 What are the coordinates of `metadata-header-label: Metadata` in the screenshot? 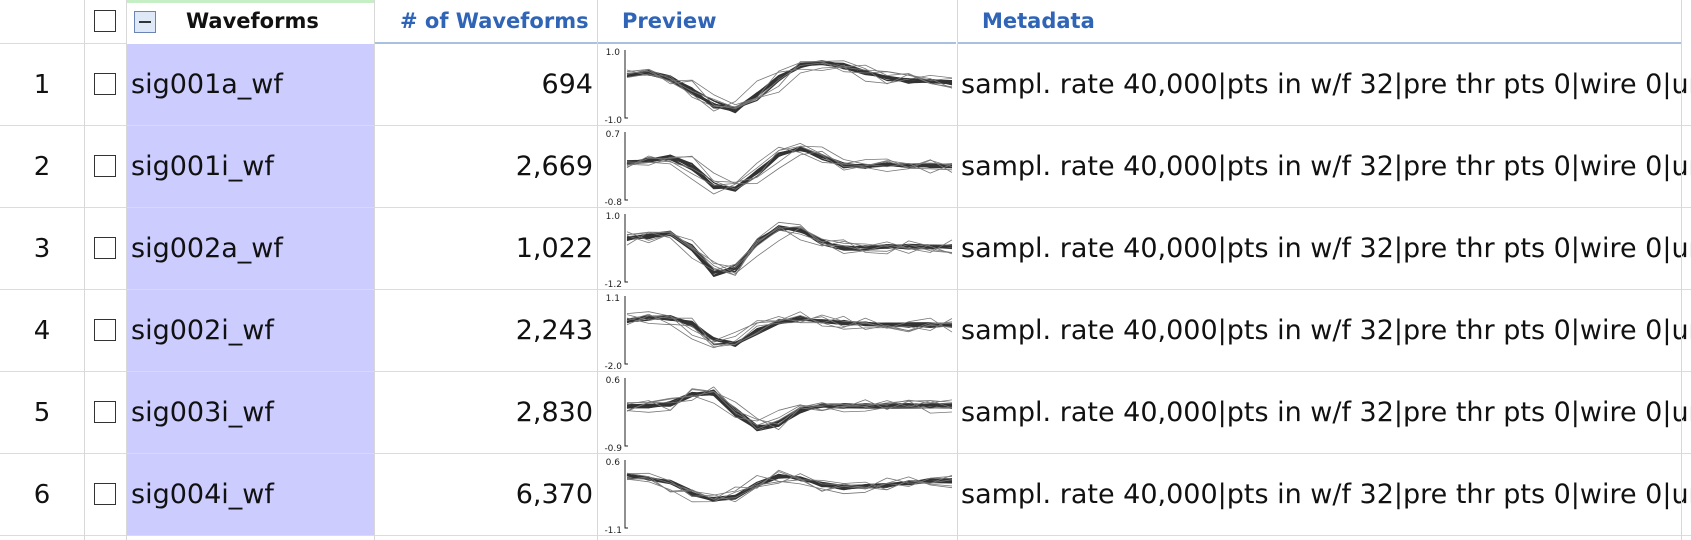 It's located at (1038, 21).